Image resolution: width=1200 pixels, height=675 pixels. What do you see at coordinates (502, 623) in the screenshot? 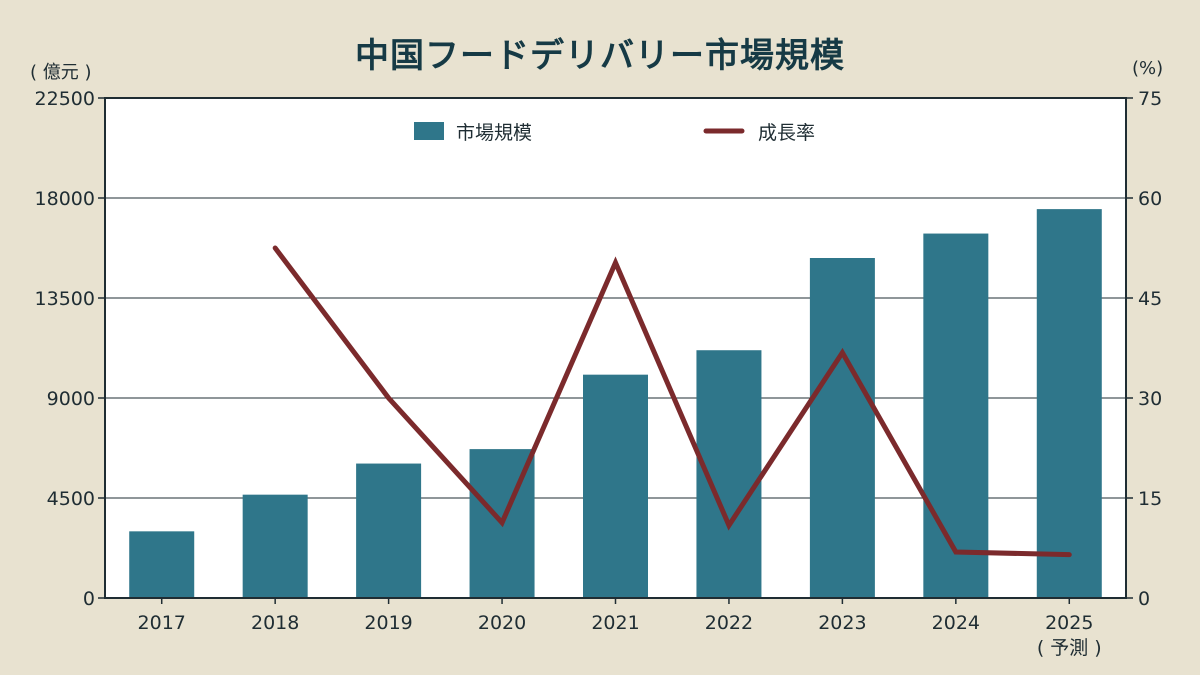
I see `x-tick-label: 2020` at bounding box center [502, 623].